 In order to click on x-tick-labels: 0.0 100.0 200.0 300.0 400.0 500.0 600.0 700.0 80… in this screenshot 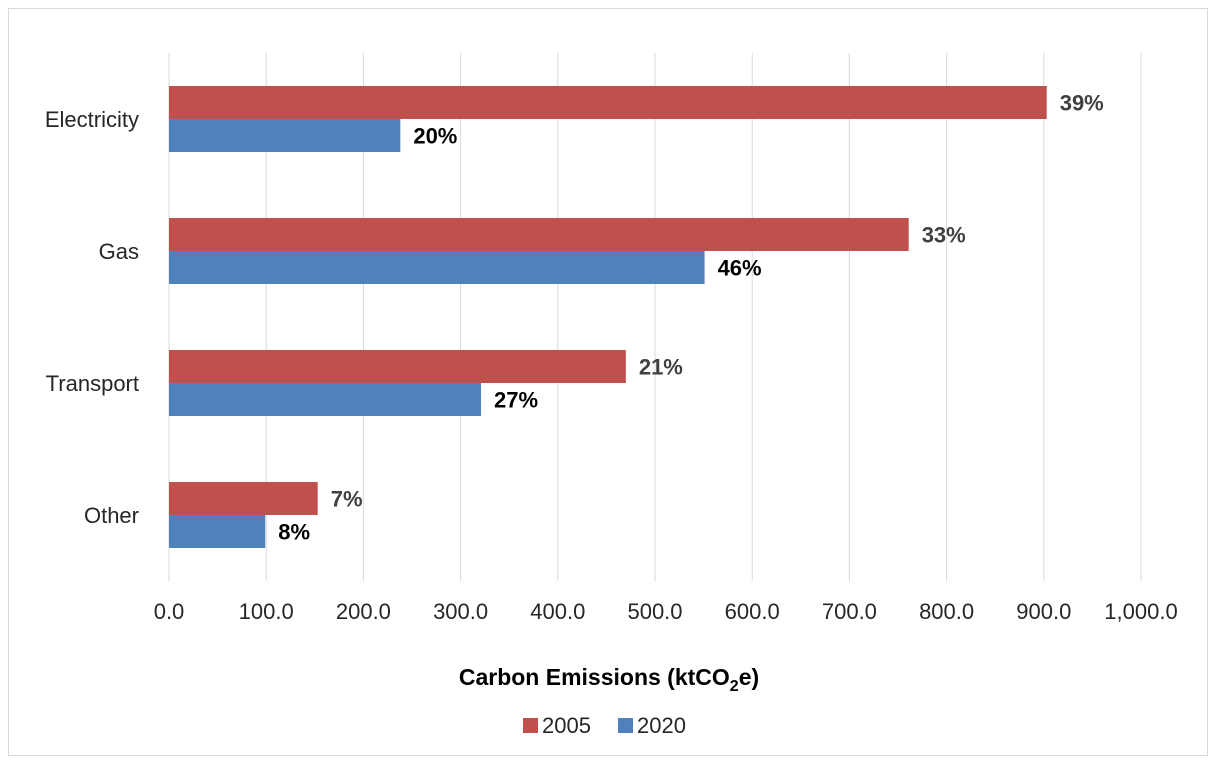, I will do `click(666, 611)`.